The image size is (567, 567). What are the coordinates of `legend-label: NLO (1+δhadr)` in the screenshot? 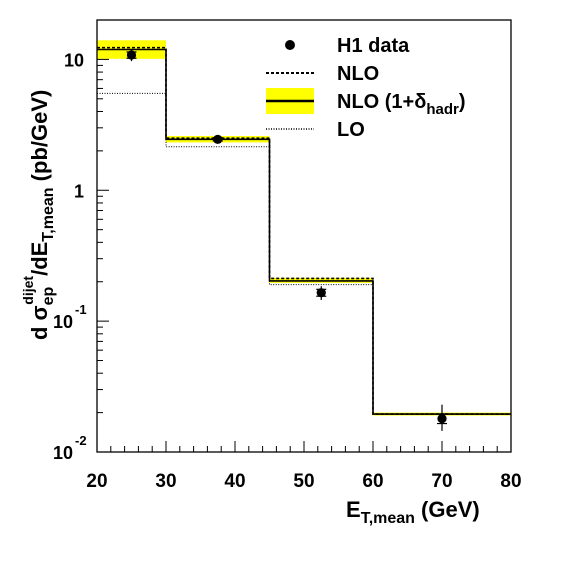 It's located at (401, 104).